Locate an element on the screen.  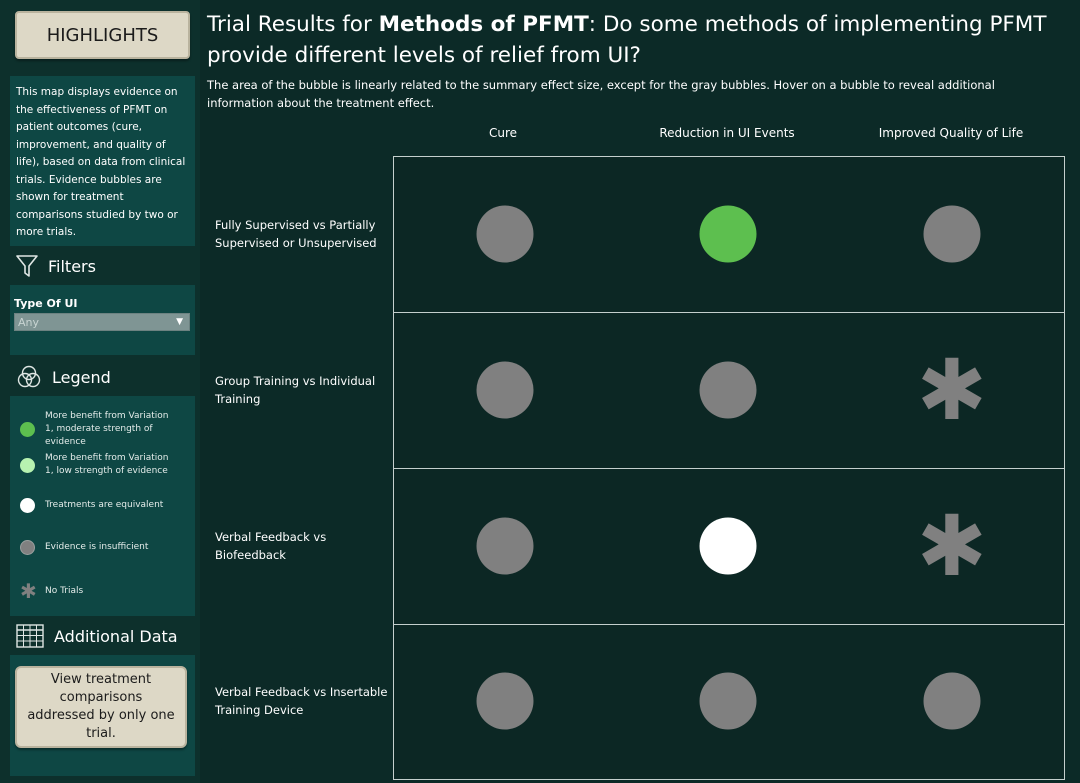
legend-header: Legend is located at coordinates (102, 377).